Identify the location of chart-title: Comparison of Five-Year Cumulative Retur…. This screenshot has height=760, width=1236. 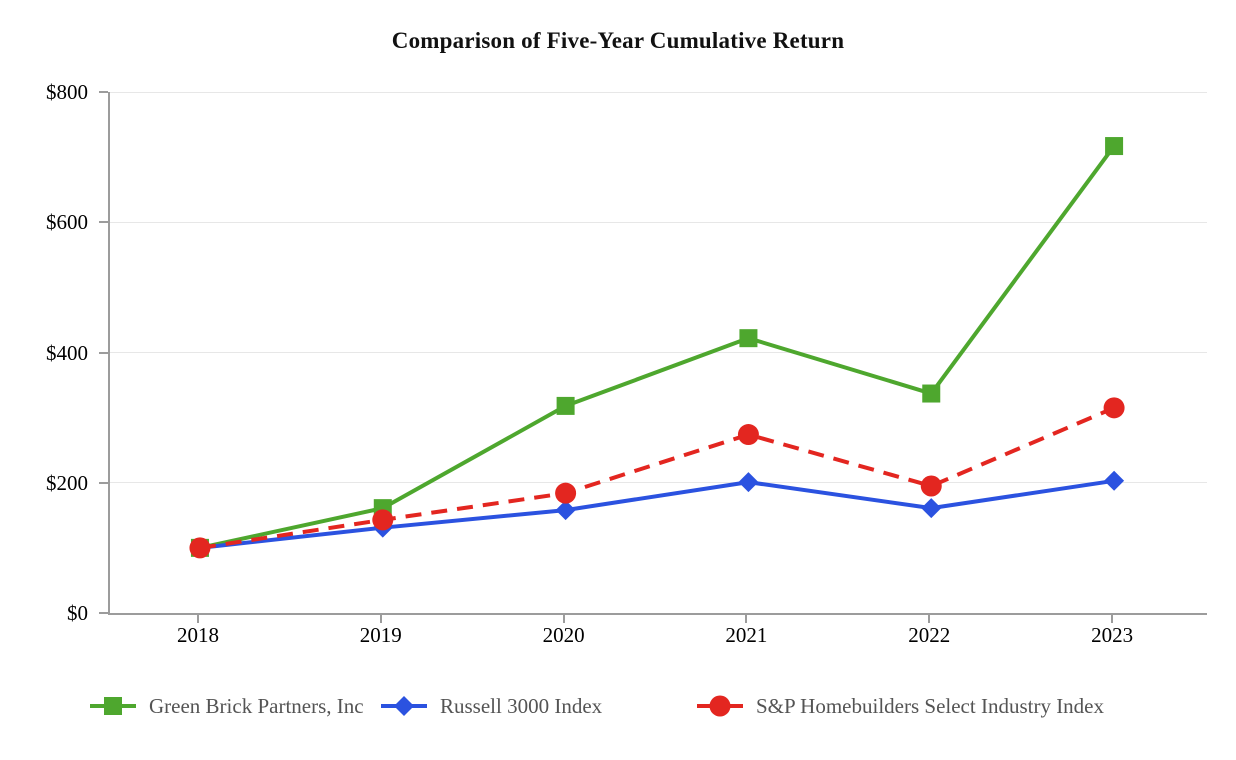
(618, 40).